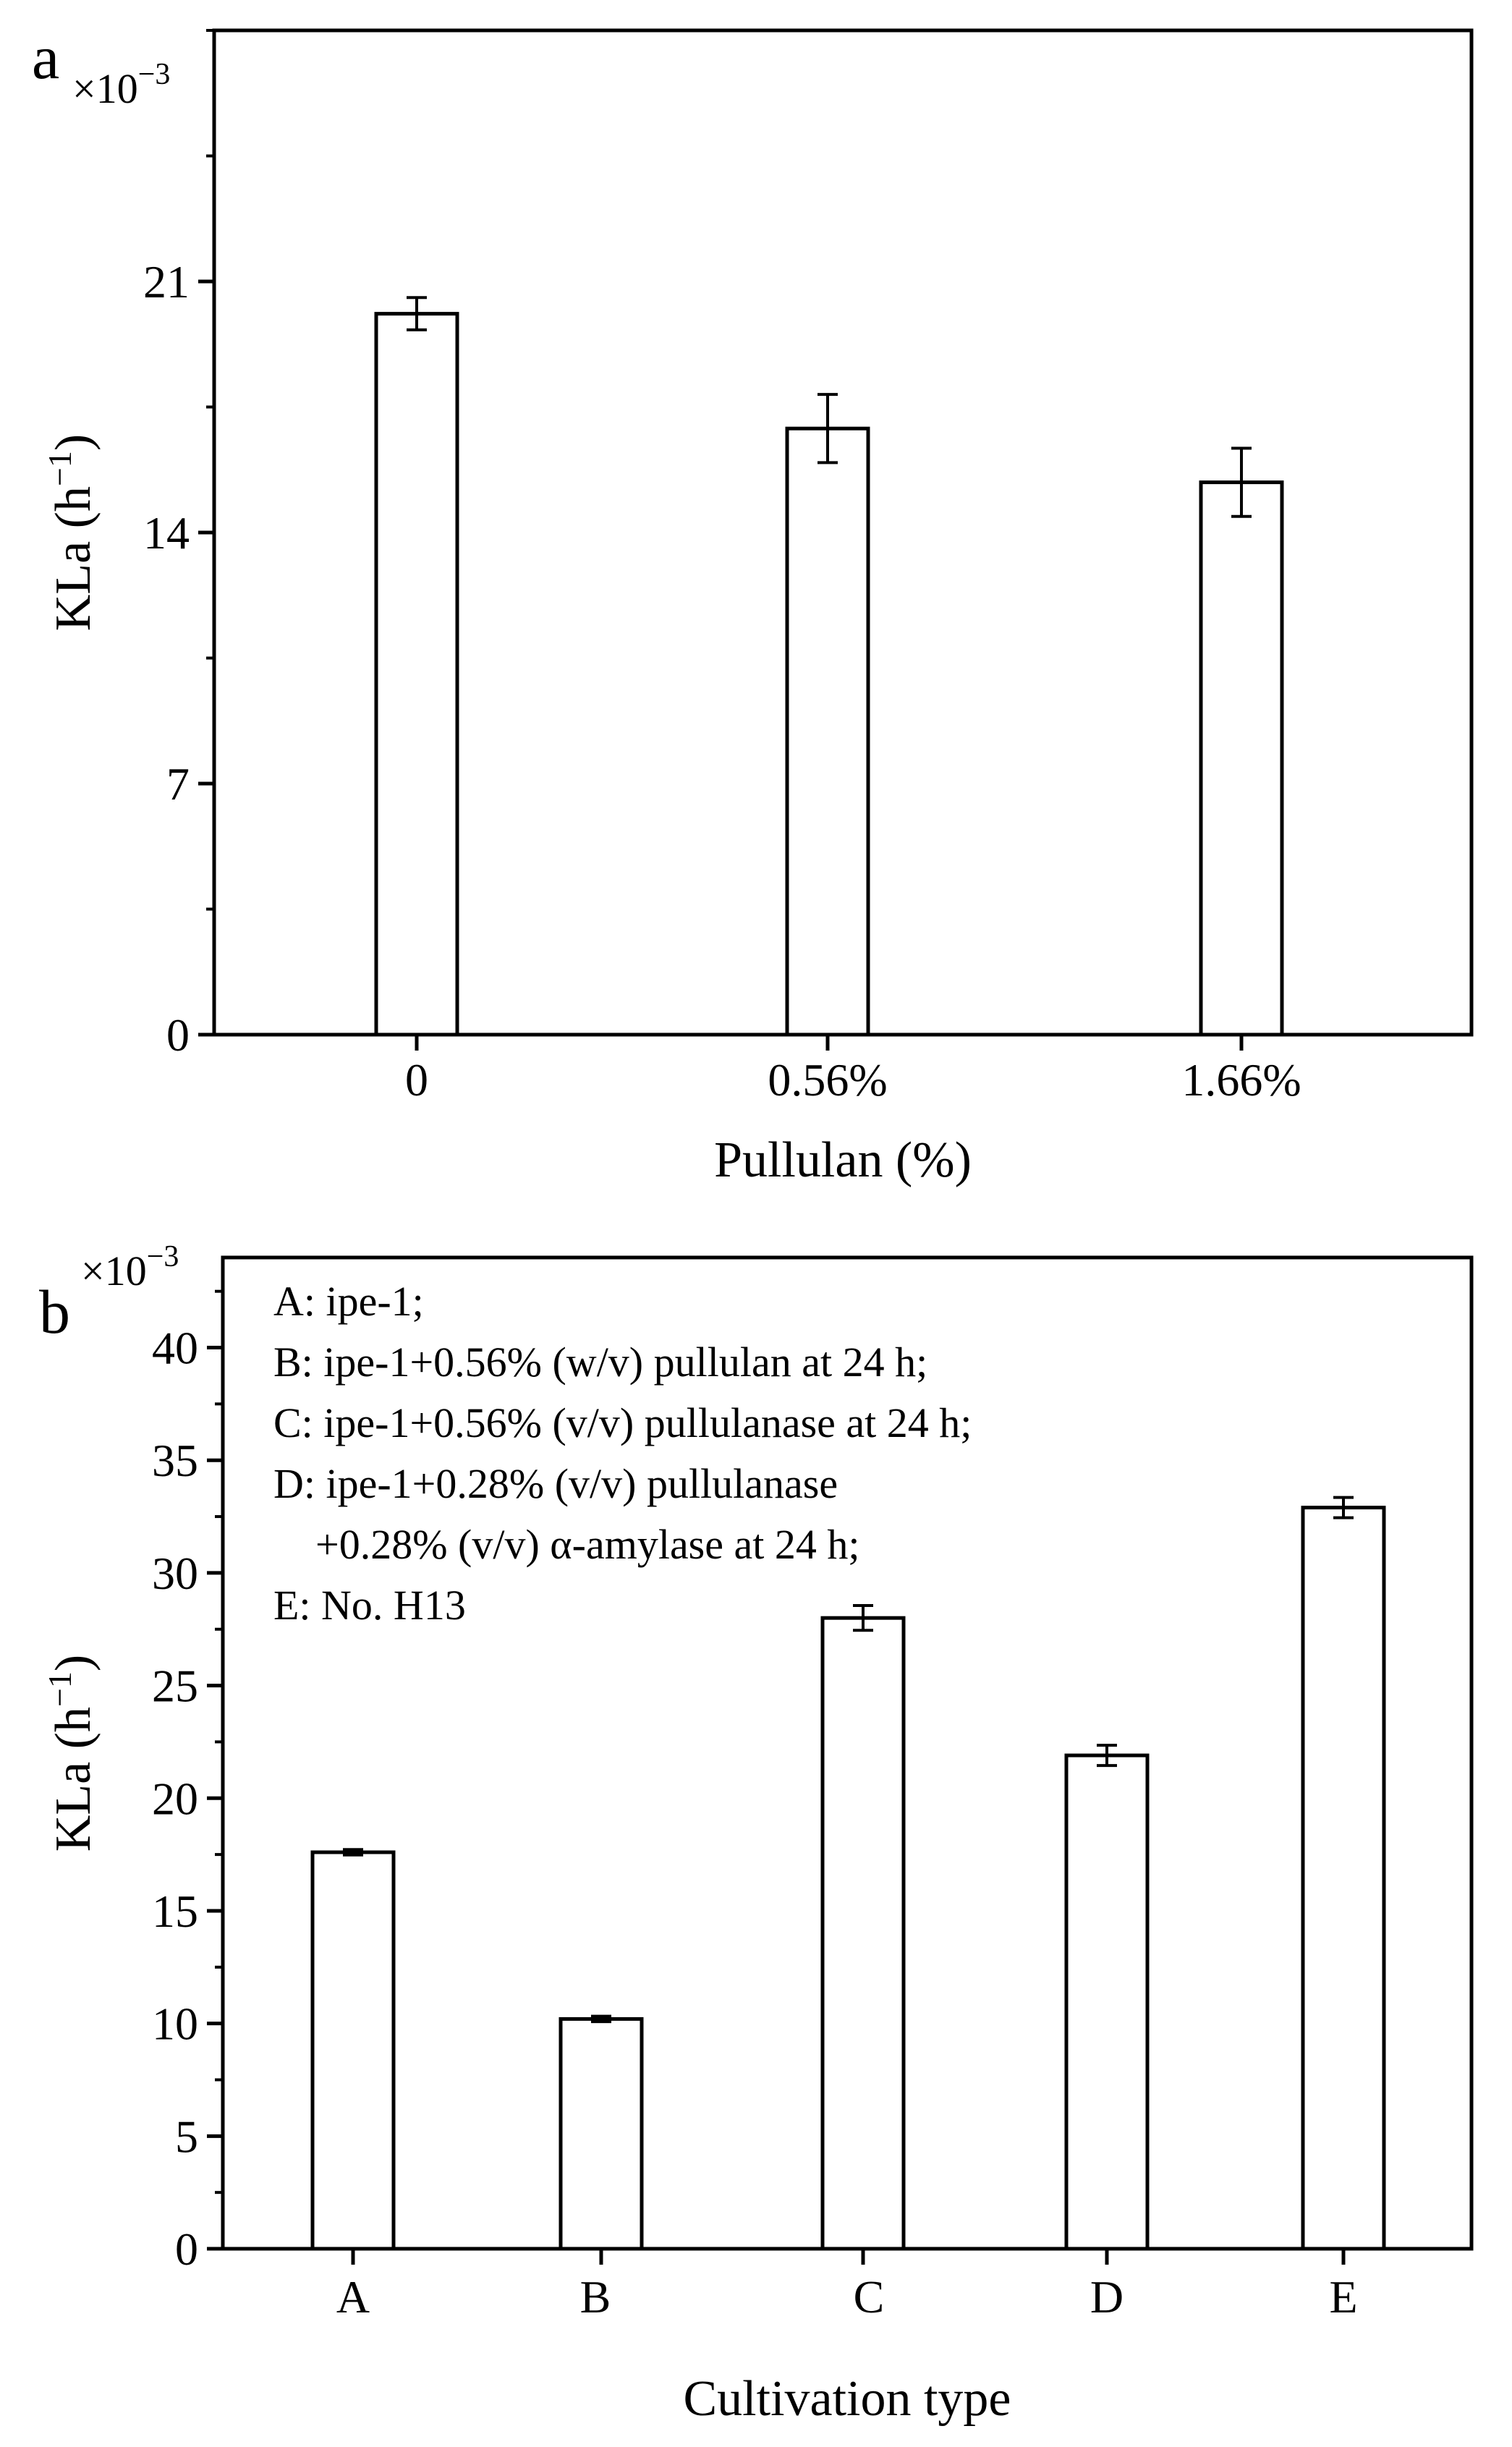 Image resolution: width=1512 pixels, height=2447 pixels. Describe the element at coordinates (1107, 2297) in the screenshot. I see `x-tick-label: D` at that location.